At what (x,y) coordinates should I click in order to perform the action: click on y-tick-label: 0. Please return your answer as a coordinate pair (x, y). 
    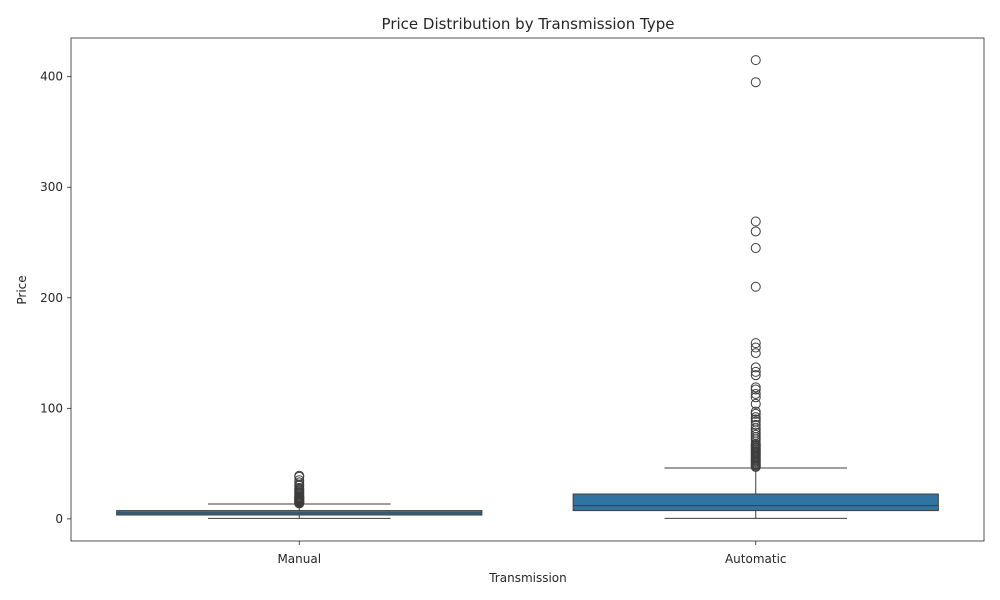
    Looking at the image, I should click on (59, 519).